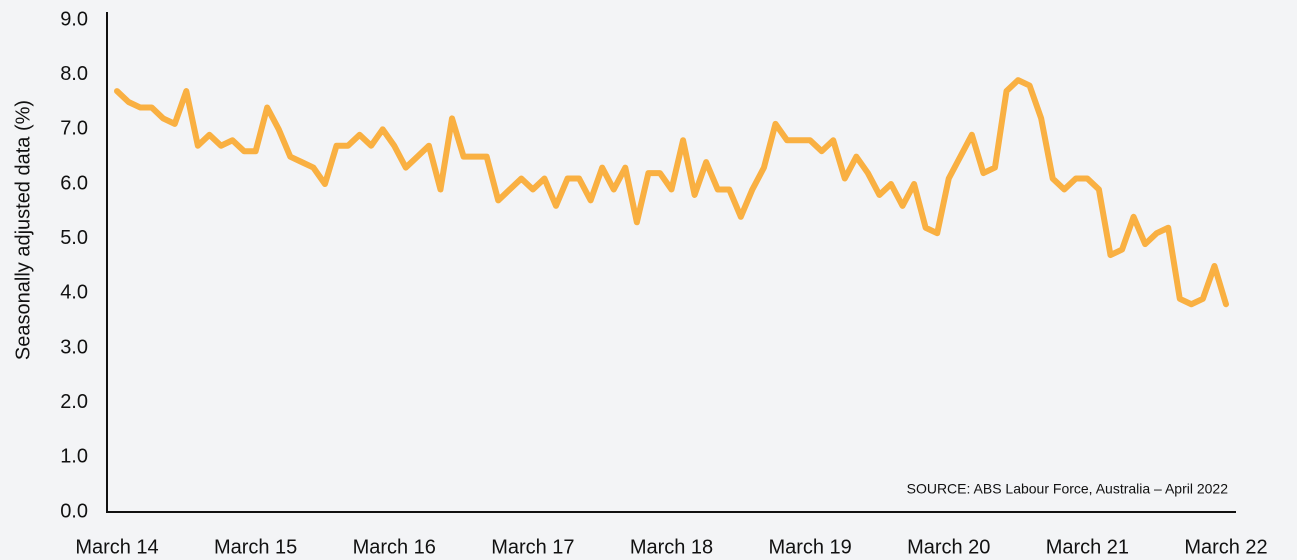 This screenshot has height=560, width=1297. What do you see at coordinates (394, 547) in the screenshot?
I see `x-tick-label: March 16` at bounding box center [394, 547].